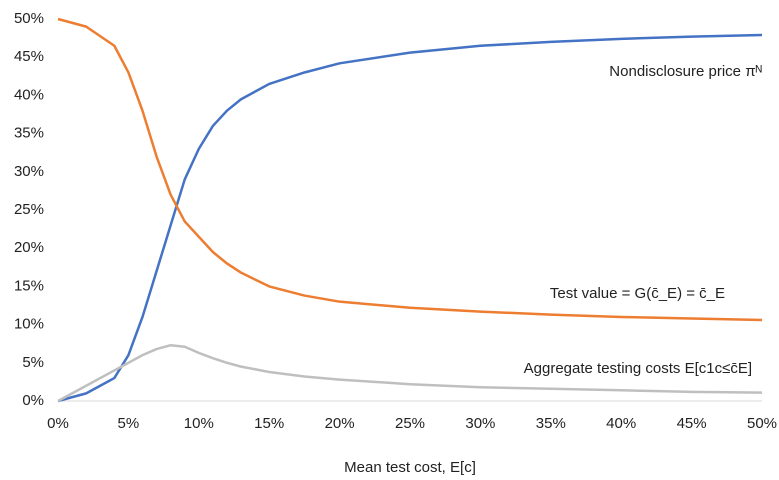  What do you see at coordinates (29, 324) in the screenshot?
I see `y-tick-label: 10%` at bounding box center [29, 324].